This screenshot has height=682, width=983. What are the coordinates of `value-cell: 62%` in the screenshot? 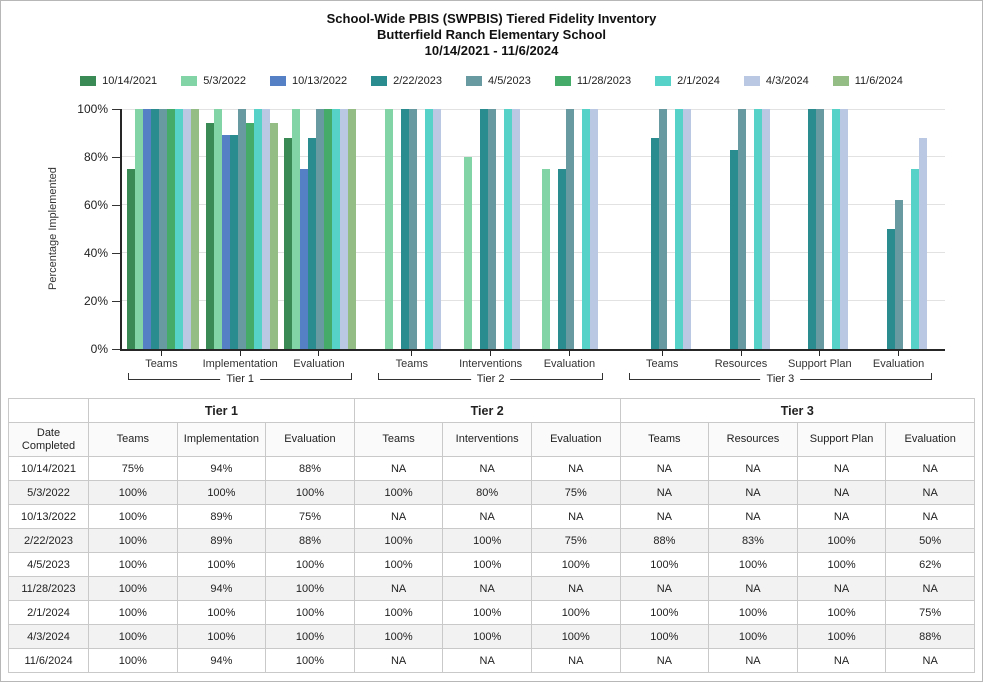 It's located at (930, 564).